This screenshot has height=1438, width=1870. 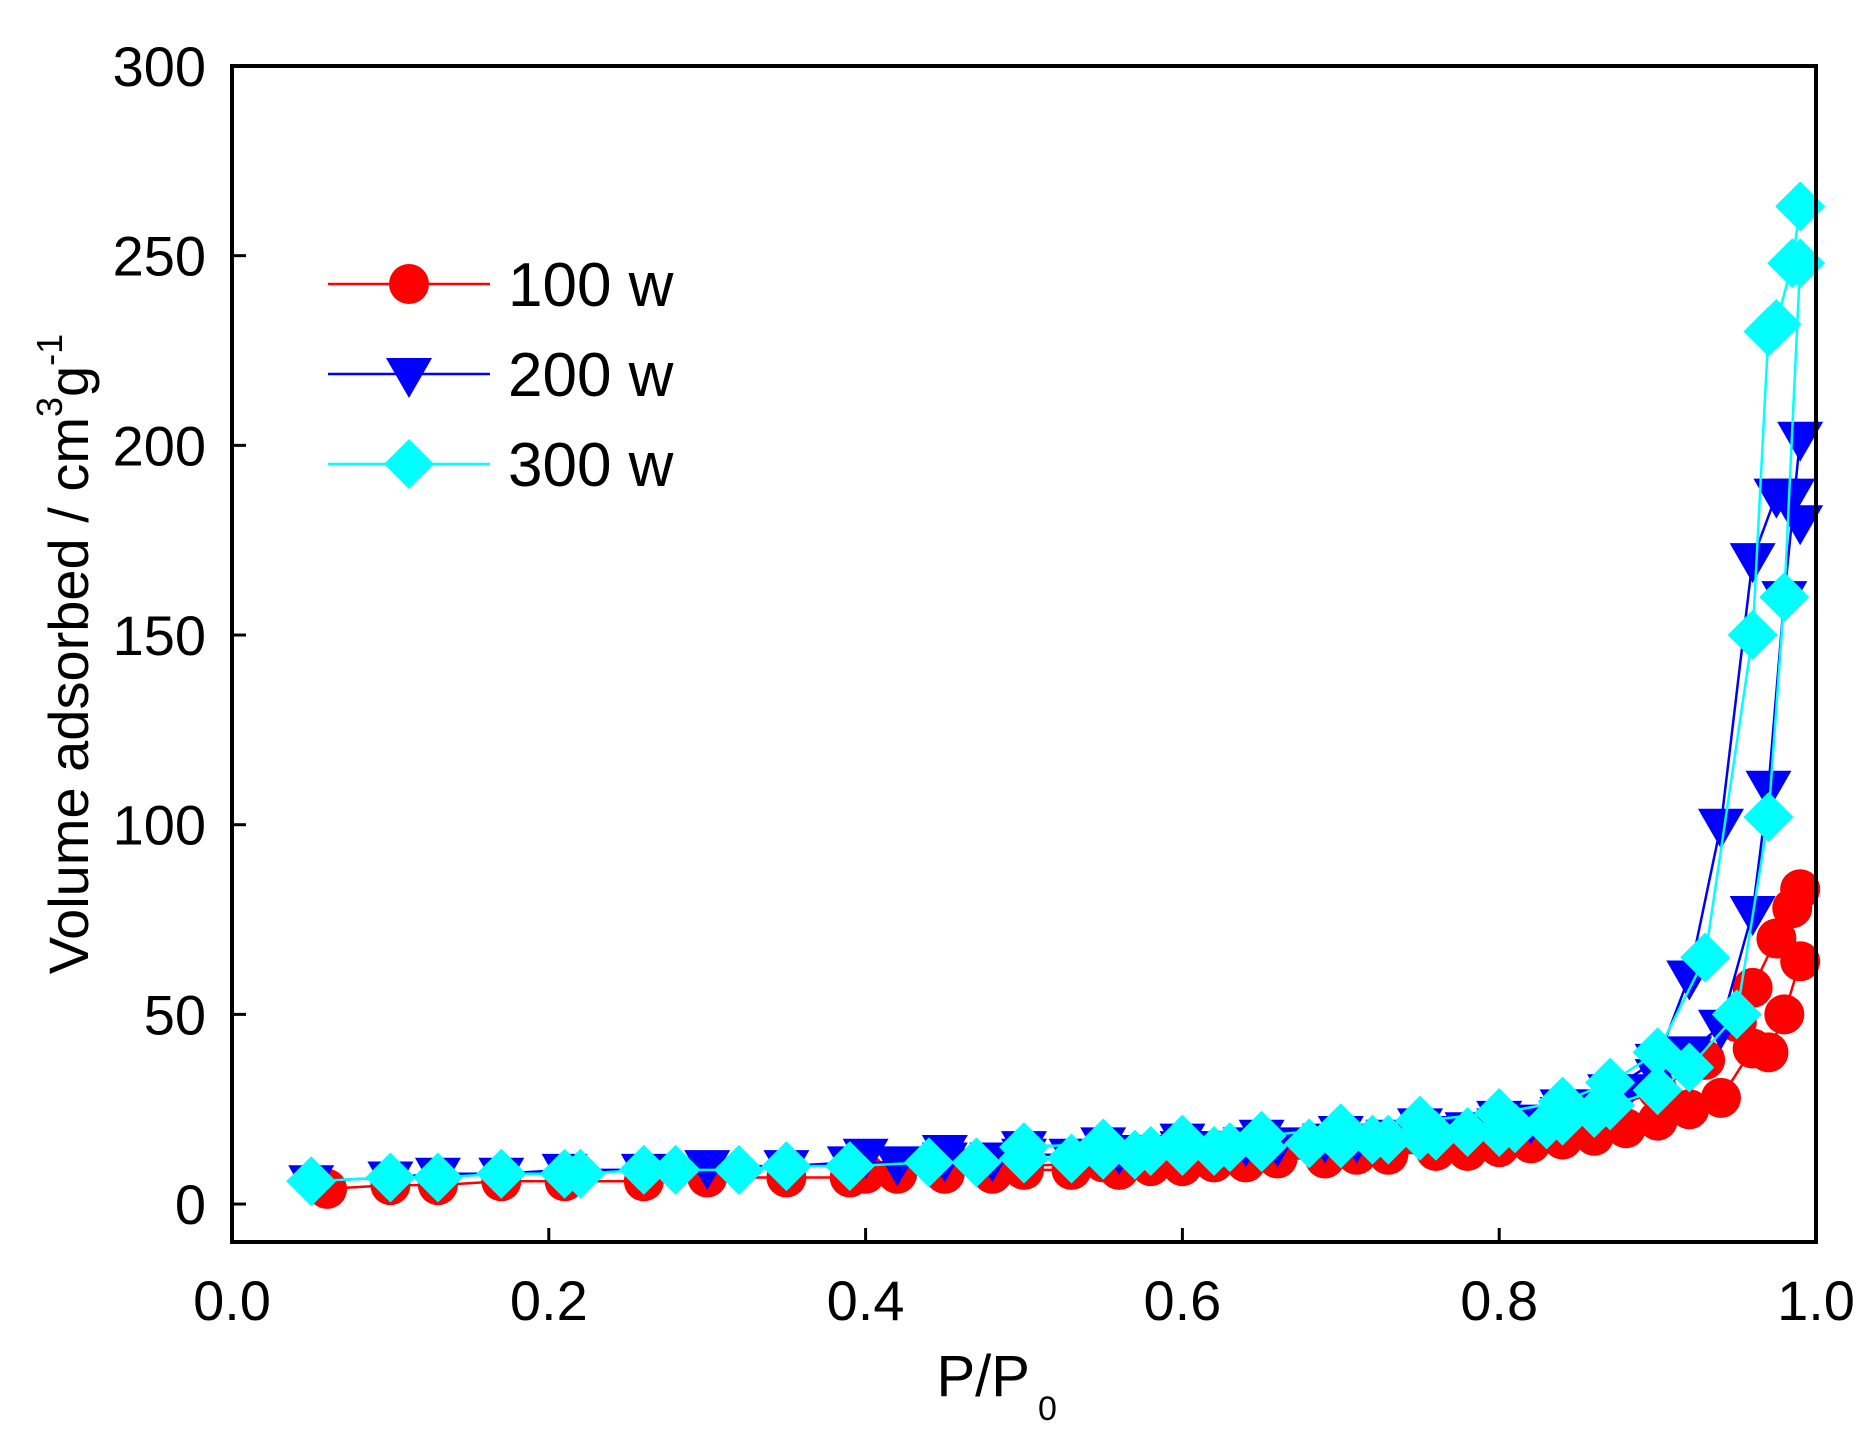 I want to click on legend-label: 200 w, so click(x=591, y=375).